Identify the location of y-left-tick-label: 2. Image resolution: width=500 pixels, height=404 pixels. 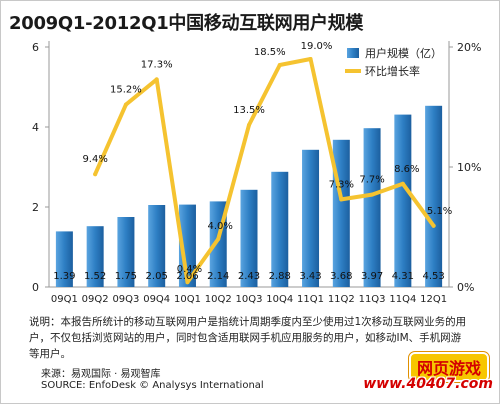
(35, 207).